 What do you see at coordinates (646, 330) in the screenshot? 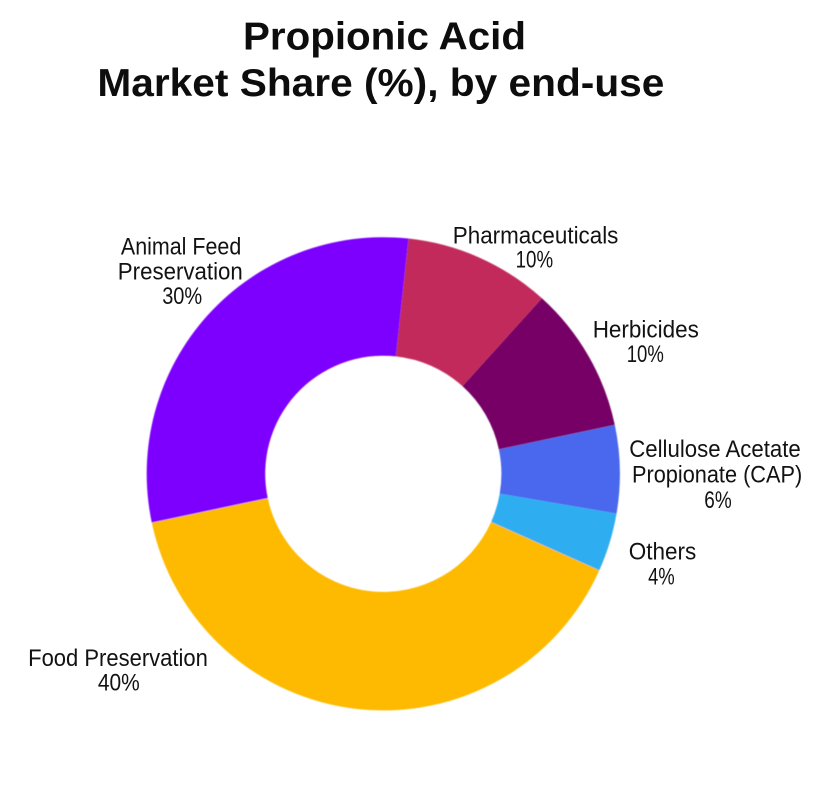
I see `svg-text: Herbicides` at bounding box center [646, 330].